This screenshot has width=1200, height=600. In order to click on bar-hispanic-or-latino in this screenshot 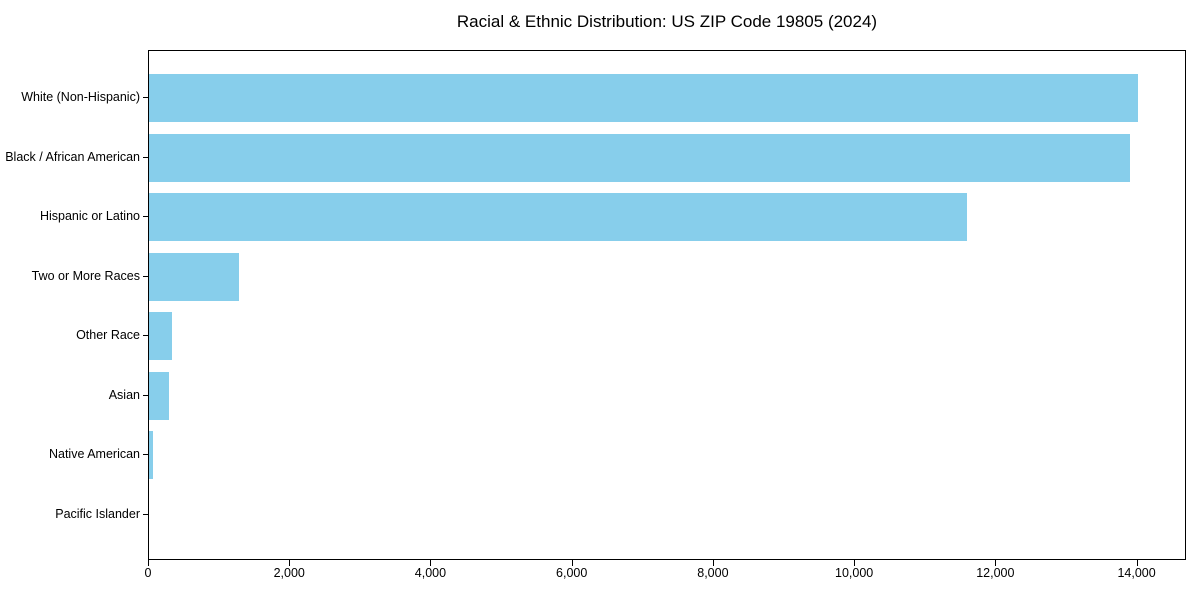, I will do `click(558, 217)`.